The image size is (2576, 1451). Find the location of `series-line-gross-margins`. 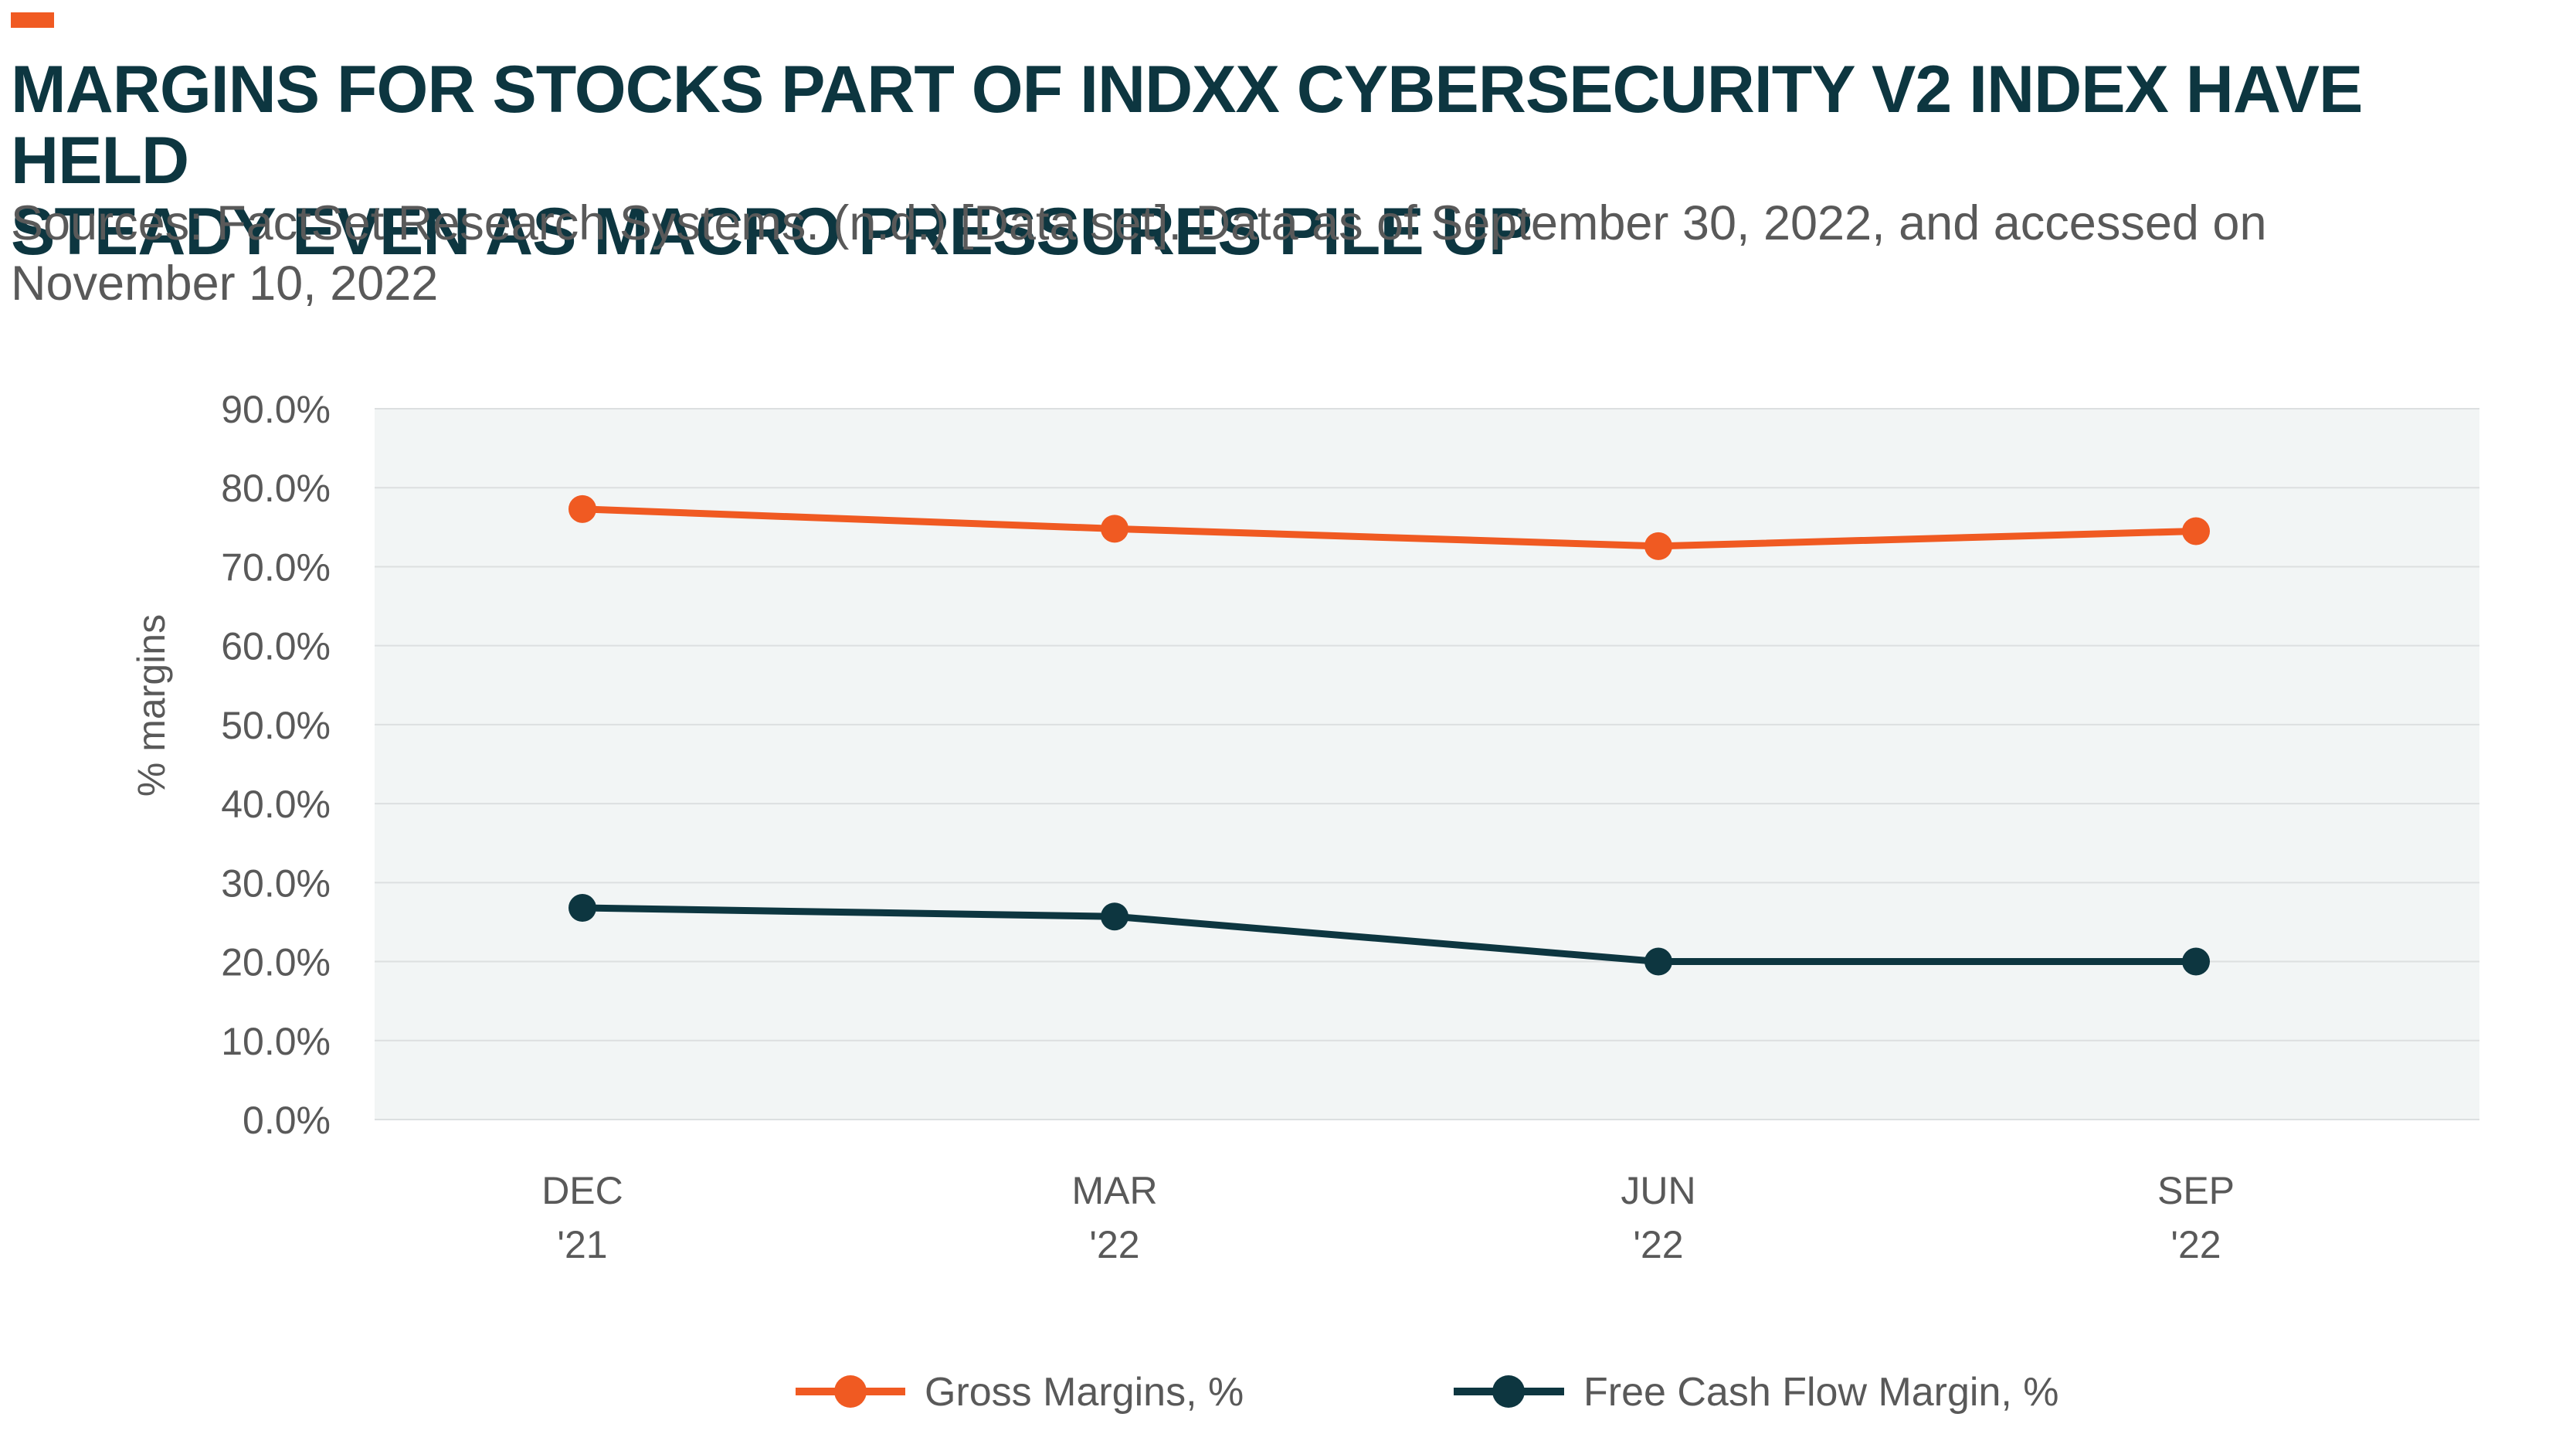

series-line-gross-margins is located at coordinates (1389, 527).